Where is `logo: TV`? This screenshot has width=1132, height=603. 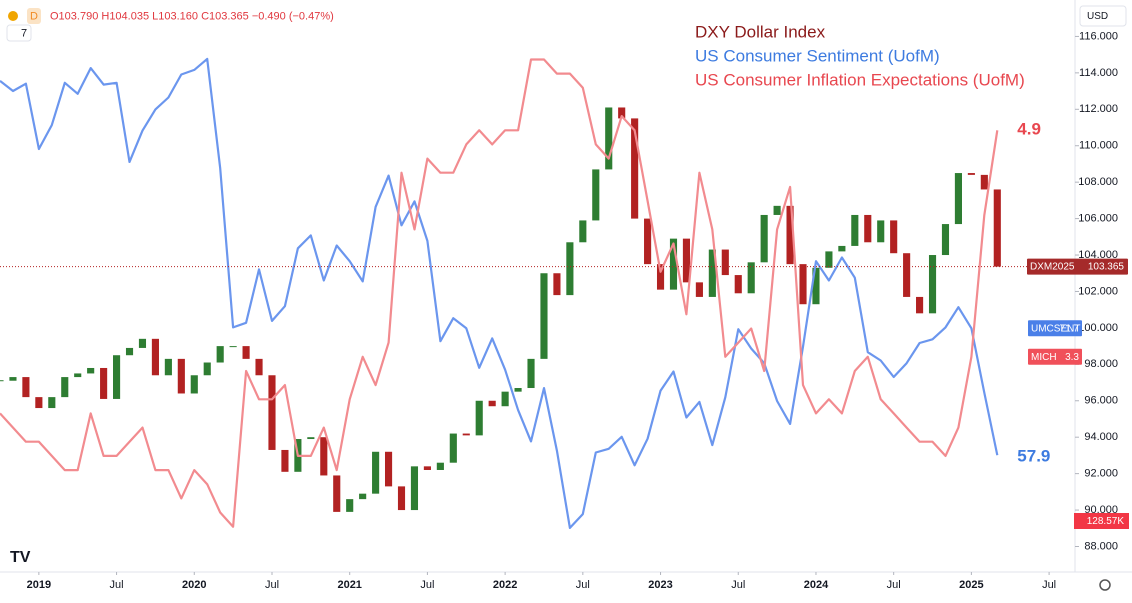 logo: TV is located at coordinates (20, 557).